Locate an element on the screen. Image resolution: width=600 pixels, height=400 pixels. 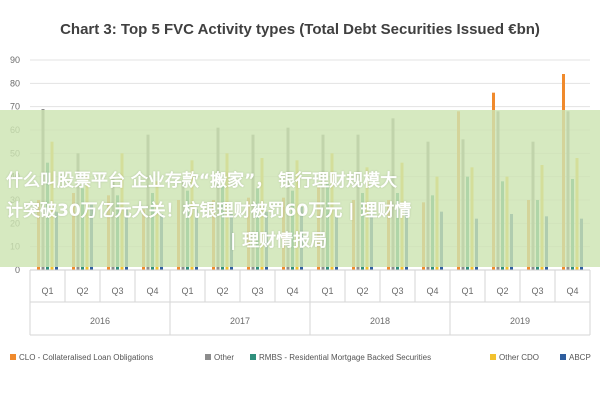
year-label: 2017 is located at coordinates (240, 321).